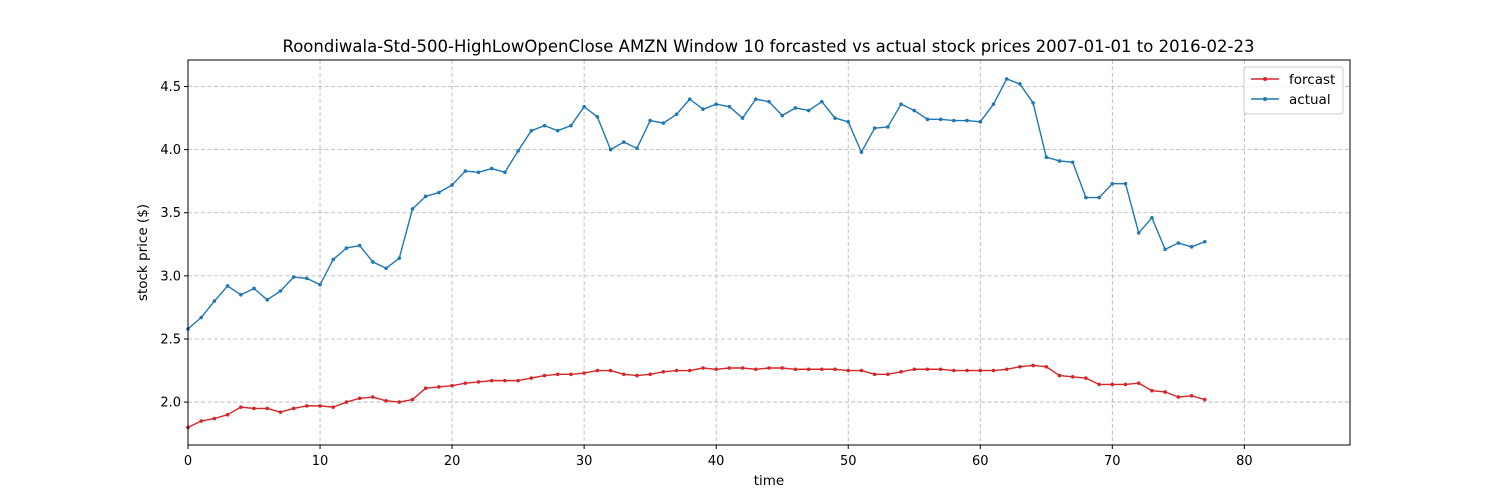 The image size is (1500, 500). Describe the element at coordinates (1244, 461) in the screenshot. I see `x-tick-label: 80` at that location.